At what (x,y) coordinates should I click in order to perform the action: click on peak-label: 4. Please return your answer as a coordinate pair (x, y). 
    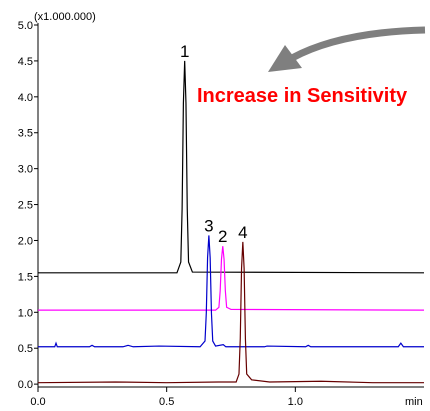
    Looking at the image, I should click on (242, 232).